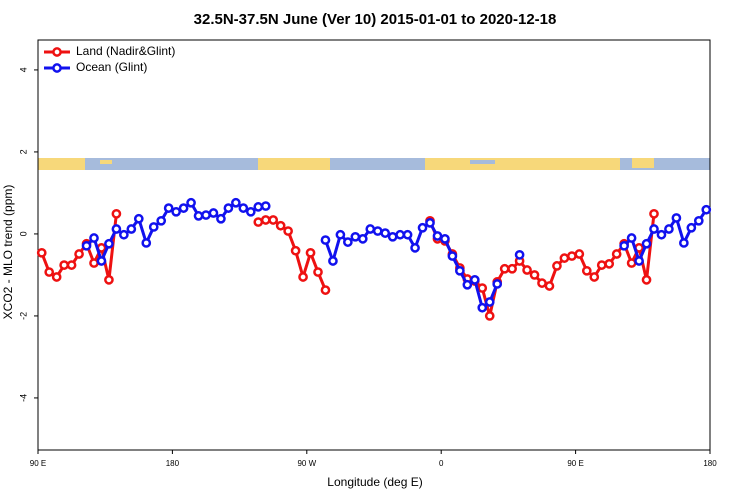 The image size is (750, 500). Describe the element at coordinates (306, 463) in the screenshot. I see `x-tick-label: 90 W` at that location.